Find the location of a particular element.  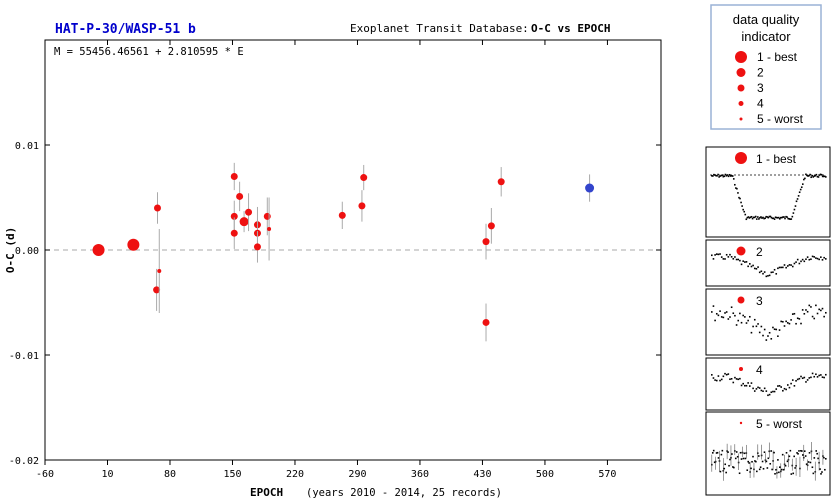

example-label: 4 is located at coordinates (759, 370).